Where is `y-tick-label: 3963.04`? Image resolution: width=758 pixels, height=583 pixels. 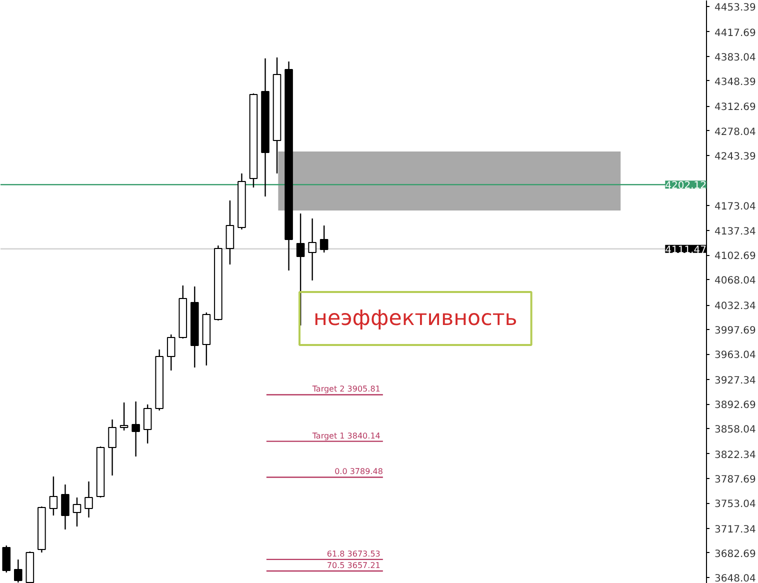
y-tick-label: 3963.04 is located at coordinates (735, 356).